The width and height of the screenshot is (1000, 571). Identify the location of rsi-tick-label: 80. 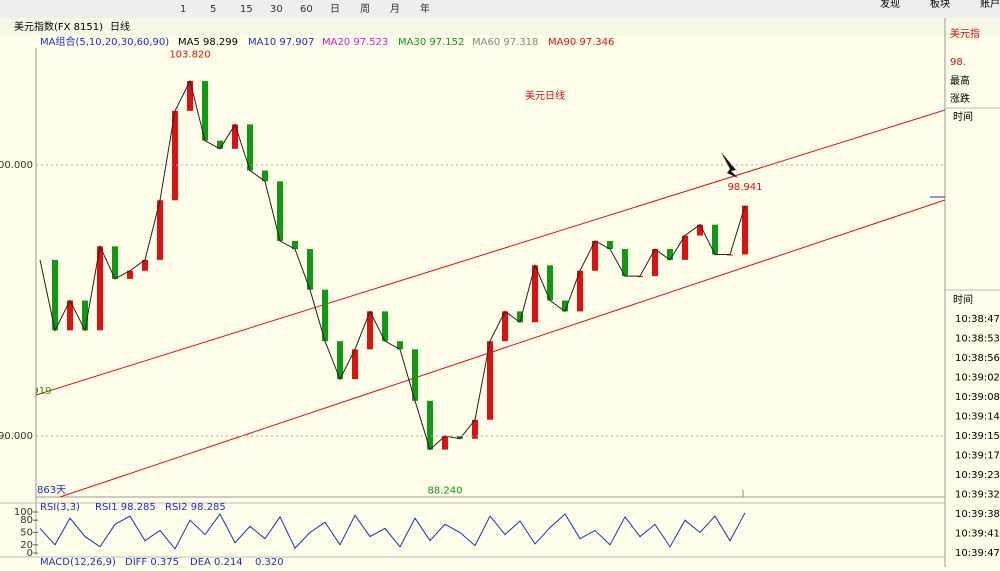
(26, 520).